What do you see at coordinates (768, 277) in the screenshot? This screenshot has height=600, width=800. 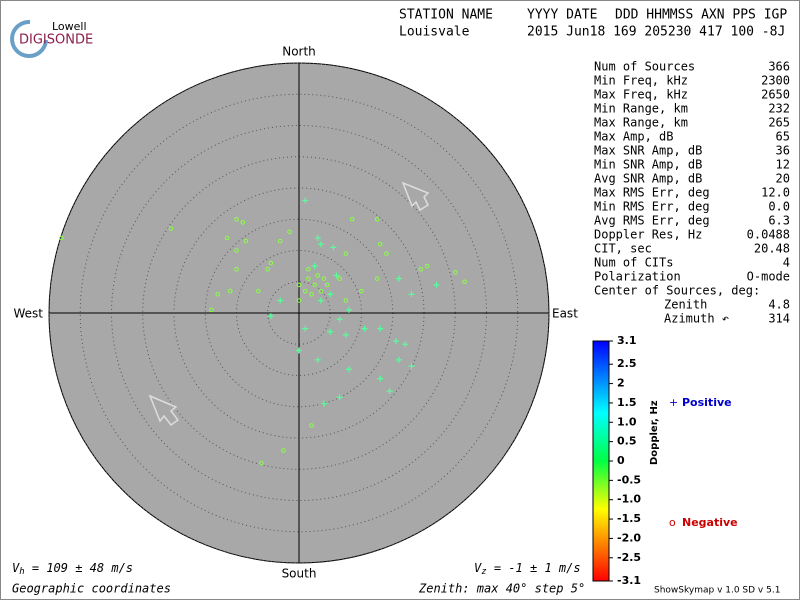 I see `stat-value: O-mode` at bounding box center [768, 277].